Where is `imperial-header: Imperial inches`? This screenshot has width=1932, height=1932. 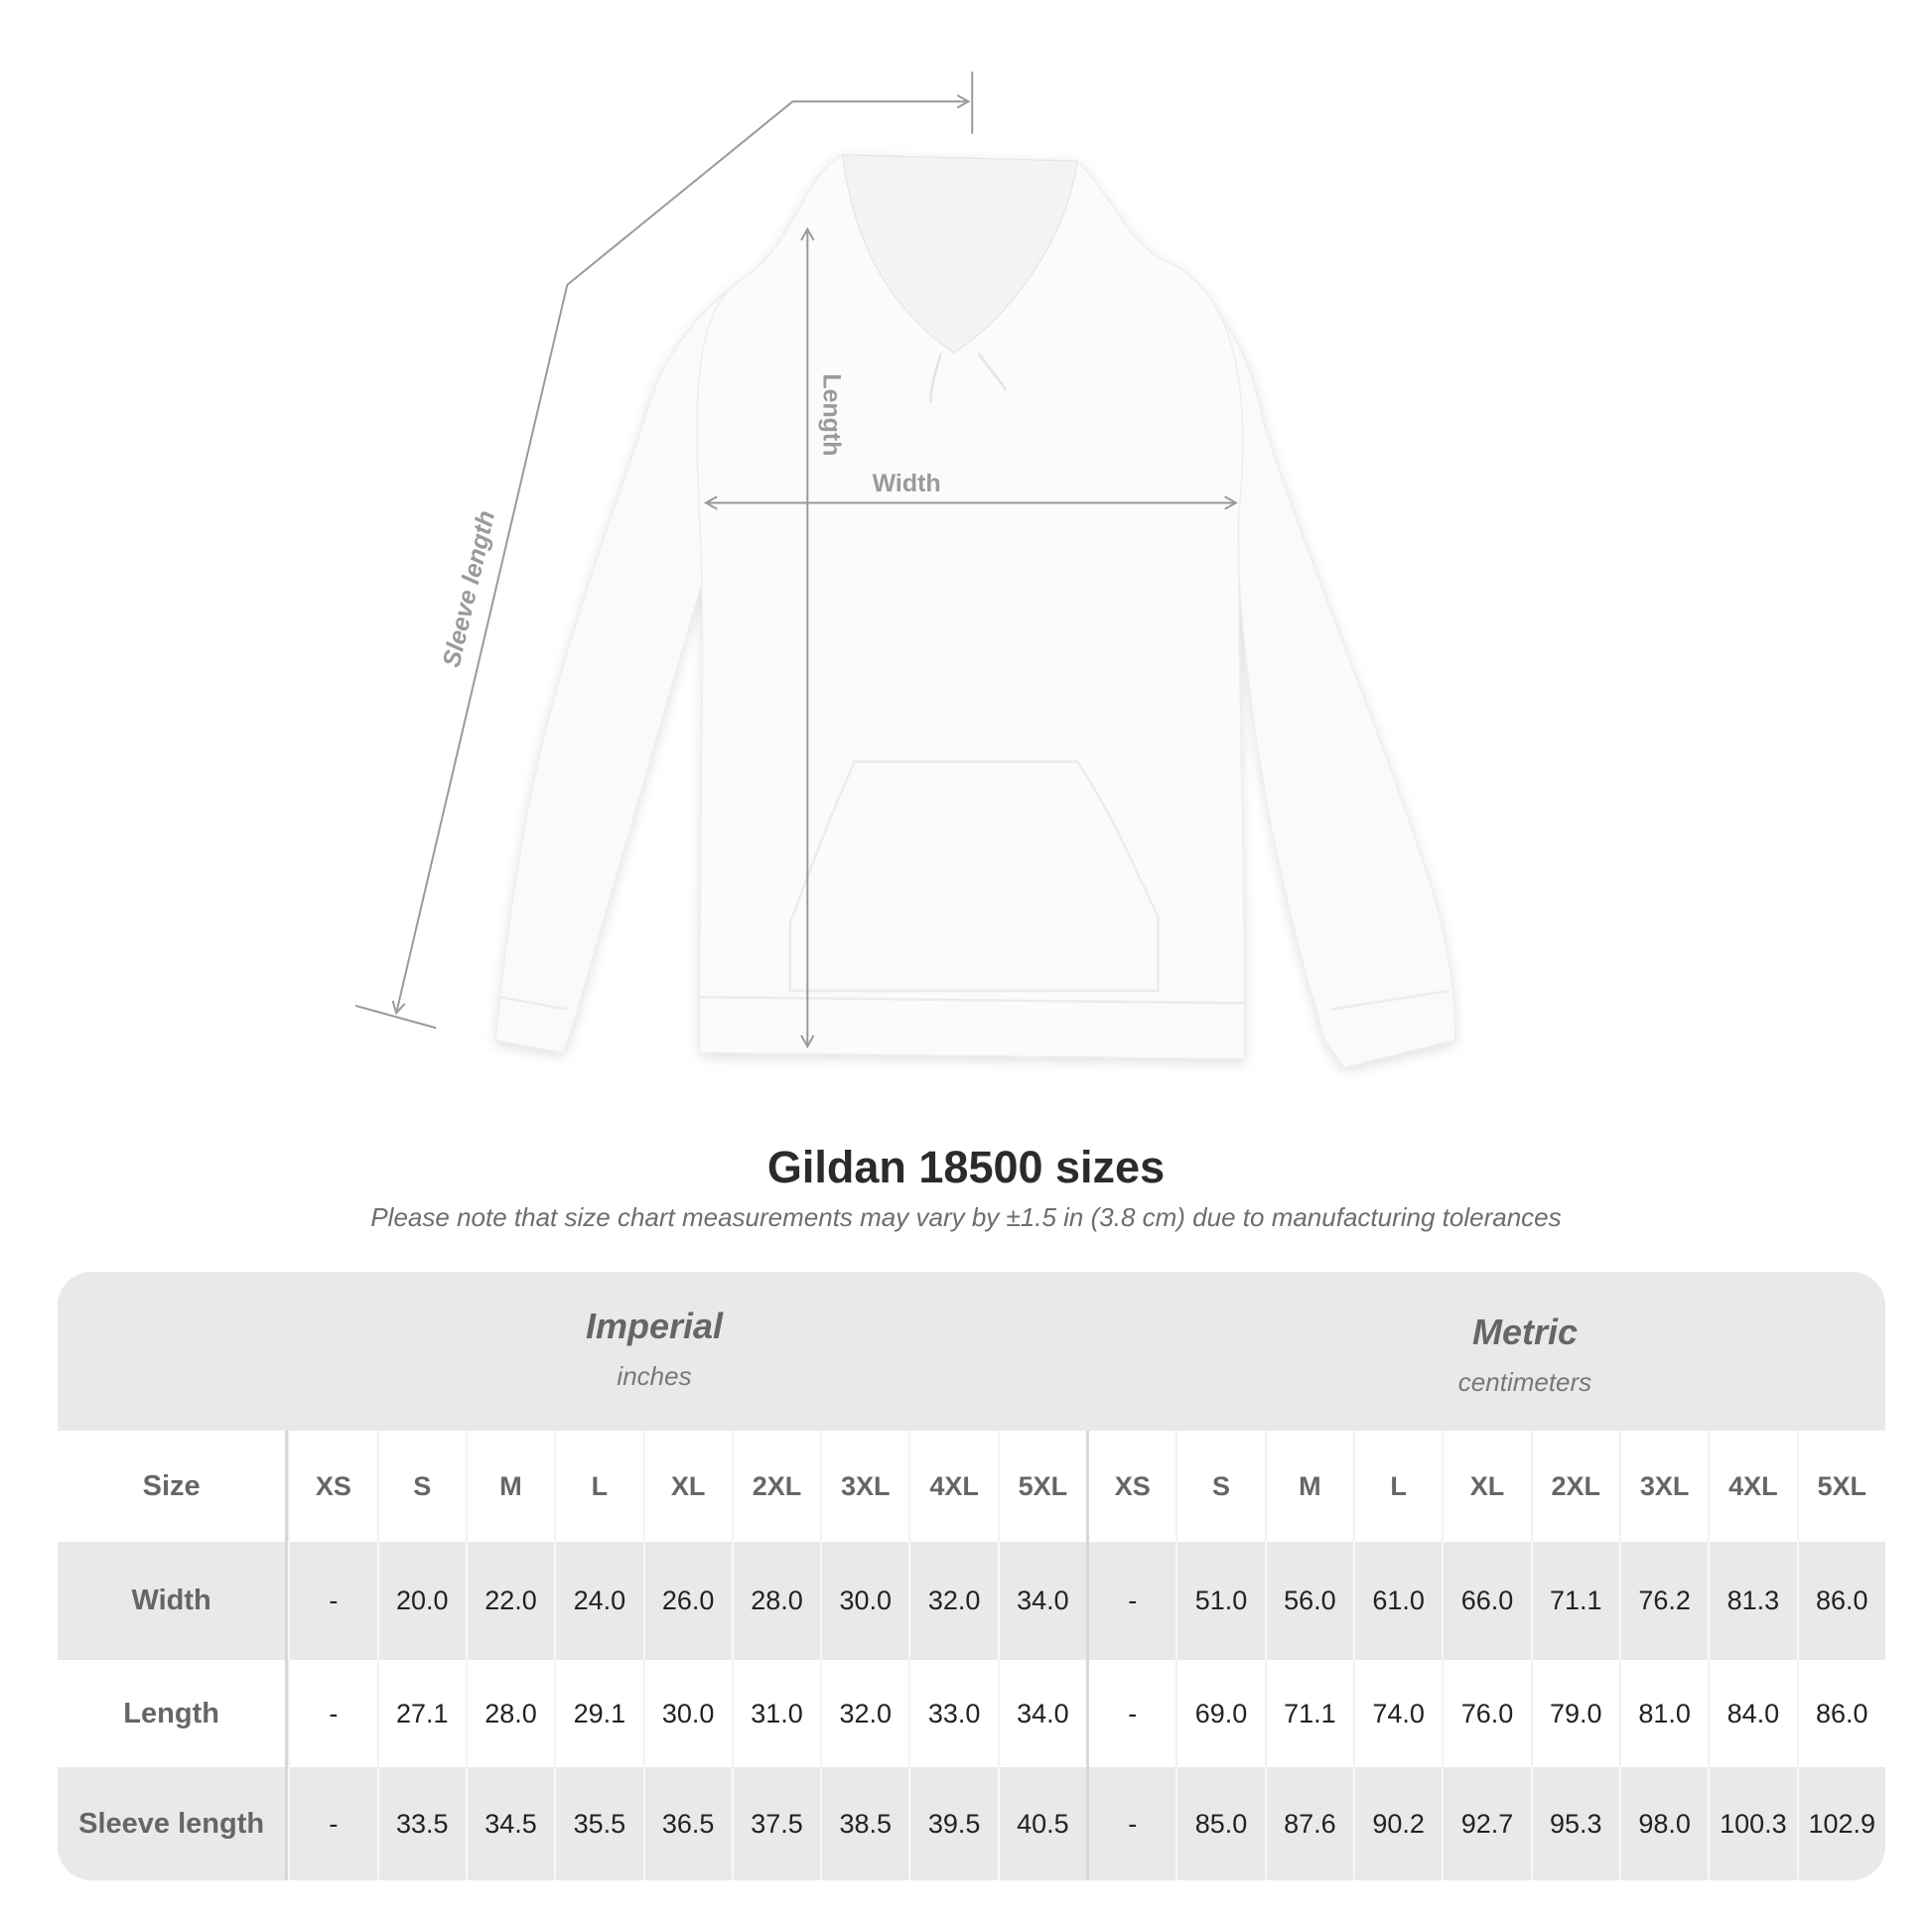
imperial-header: Imperial inches is located at coordinates (654, 1349).